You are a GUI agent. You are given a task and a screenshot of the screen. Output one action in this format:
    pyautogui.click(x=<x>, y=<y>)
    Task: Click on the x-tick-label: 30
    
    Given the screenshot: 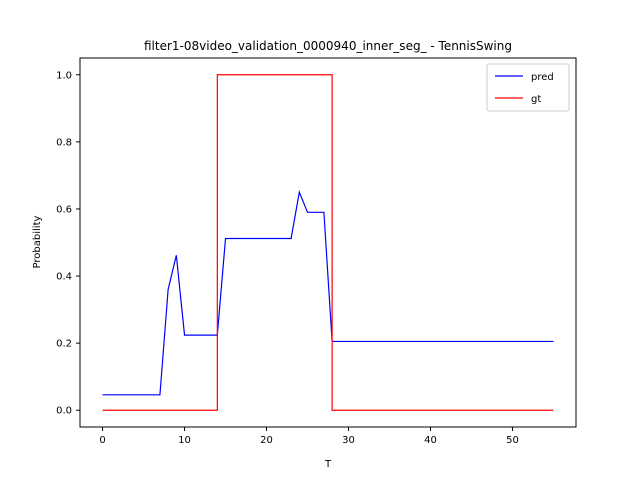 What is the action you would take?
    pyautogui.click(x=348, y=440)
    